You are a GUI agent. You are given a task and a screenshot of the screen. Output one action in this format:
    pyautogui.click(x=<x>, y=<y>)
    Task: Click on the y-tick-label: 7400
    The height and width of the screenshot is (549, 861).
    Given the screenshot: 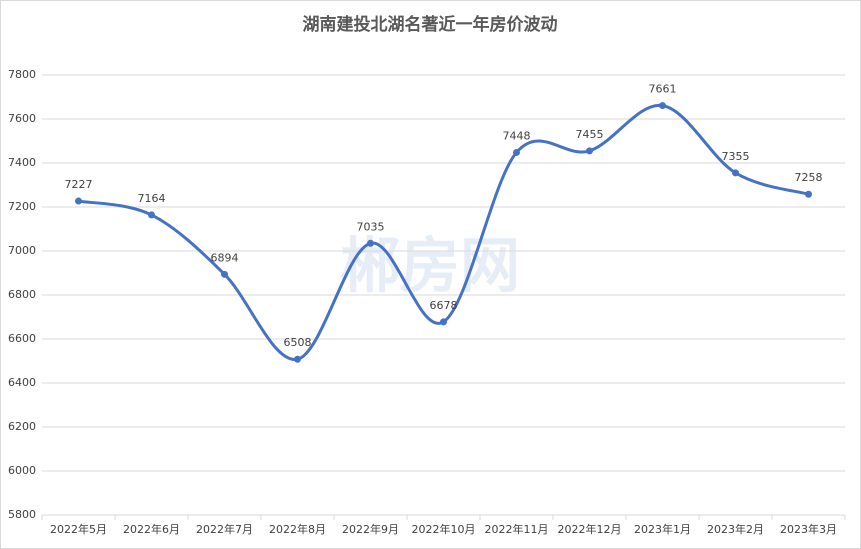 What is the action you would take?
    pyautogui.click(x=22, y=162)
    